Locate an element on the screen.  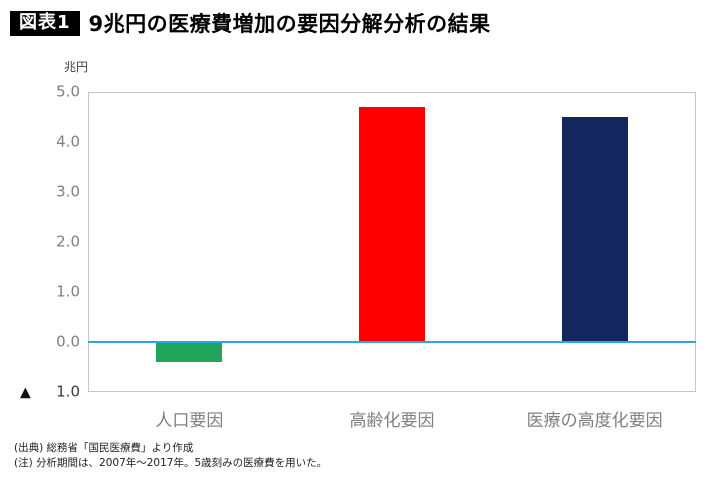
source-note: (出典) 総務省「国民医療費」より作成 is located at coordinates (104, 448).